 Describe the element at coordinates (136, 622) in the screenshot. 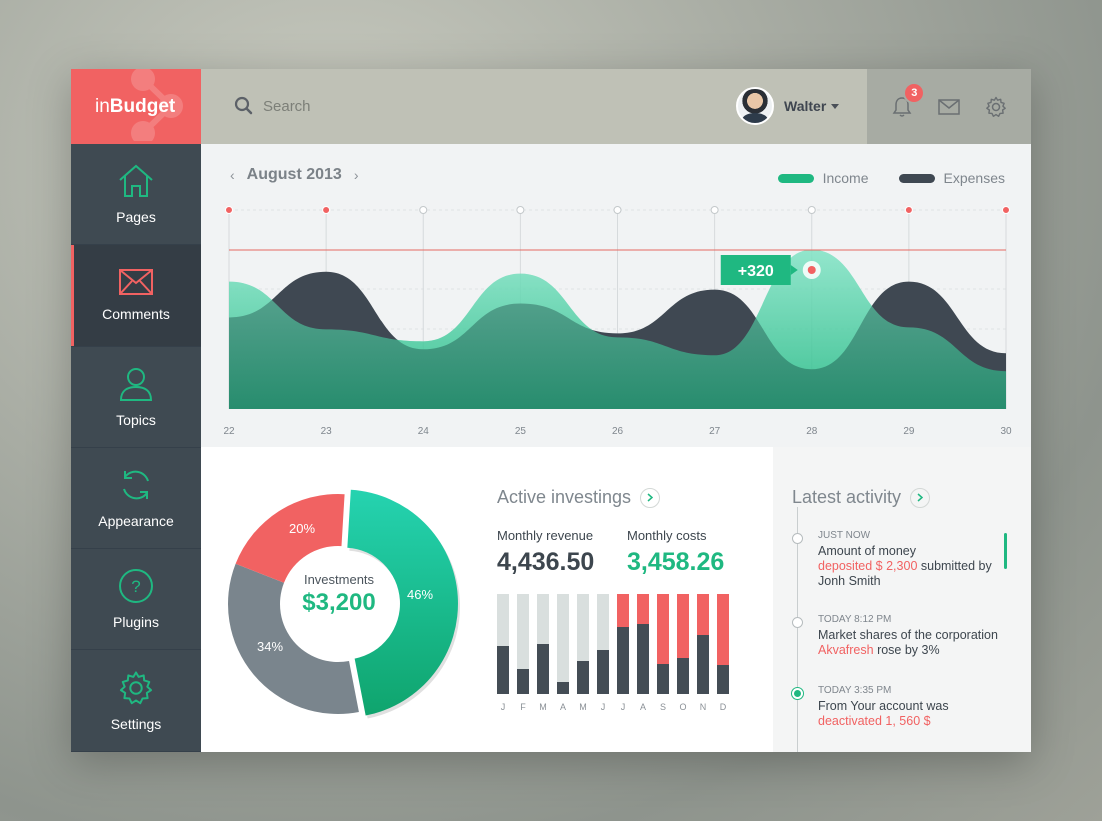

I see `sidebar-item-label: Plugins` at that location.